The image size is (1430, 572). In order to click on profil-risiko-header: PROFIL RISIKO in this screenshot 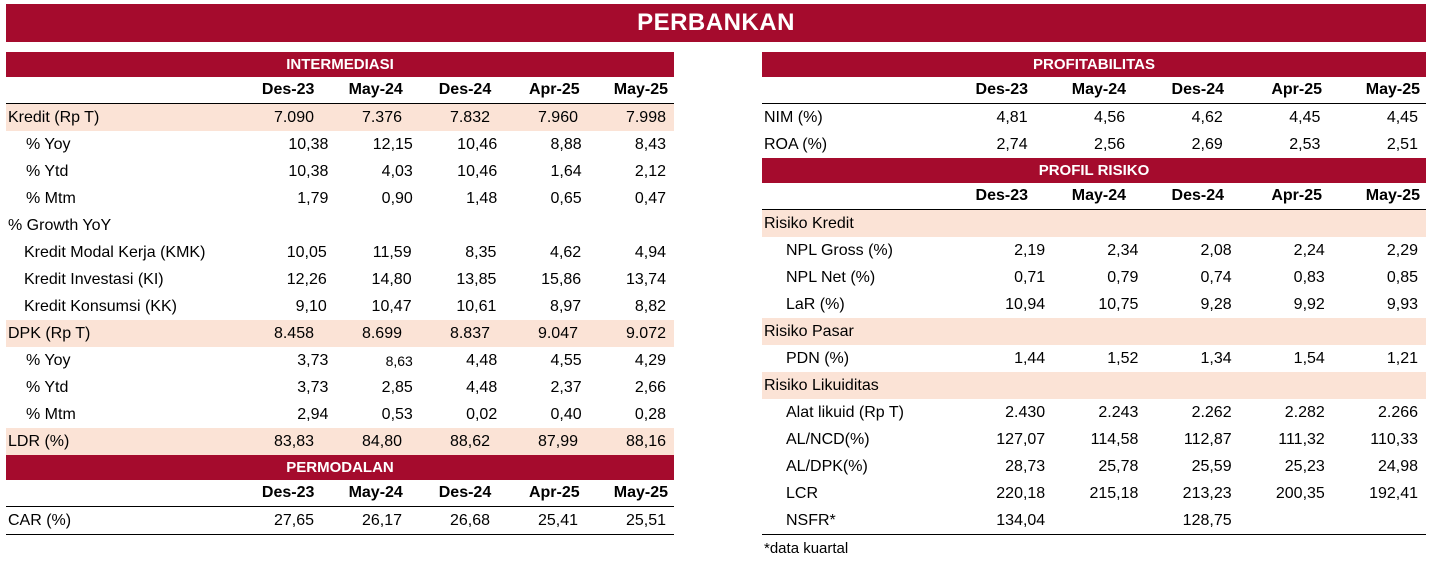, I will do `click(1094, 170)`.